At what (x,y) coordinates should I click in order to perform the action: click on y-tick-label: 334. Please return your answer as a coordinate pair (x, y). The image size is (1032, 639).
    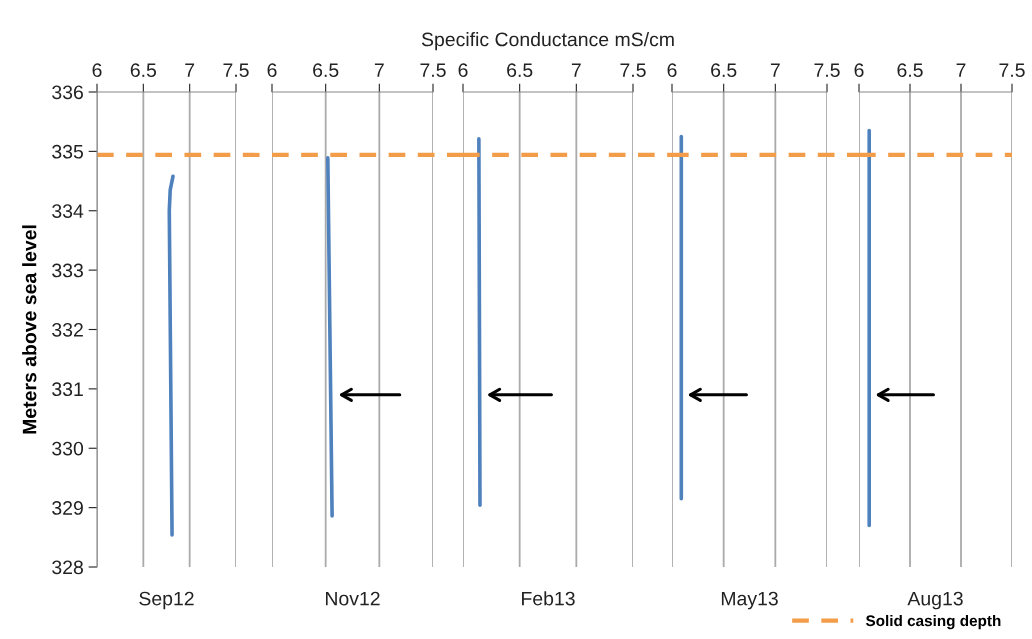
    Looking at the image, I should click on (68, 211).